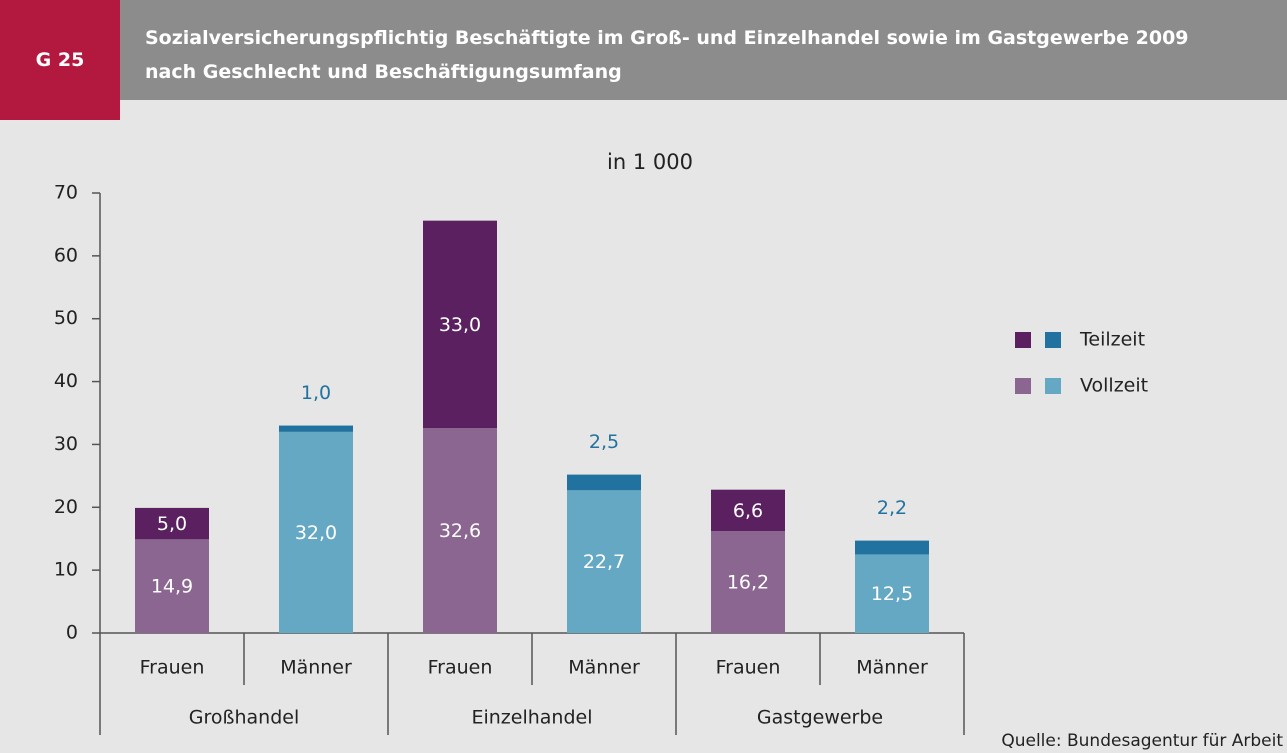 Image resolution: width=1287 pixels, height=753 pixels. I want to click on value-label: 14,9, so click(172, 587).